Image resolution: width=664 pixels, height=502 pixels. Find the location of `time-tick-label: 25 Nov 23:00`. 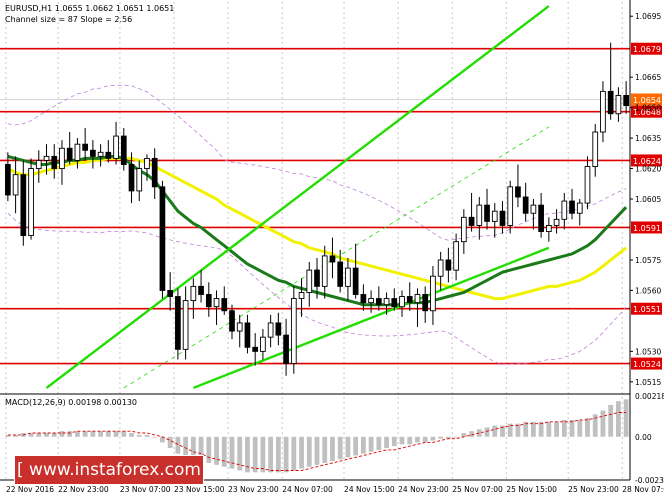

time-tick-label: 25 Nov 23:00 is located at coordinates (593, 489).